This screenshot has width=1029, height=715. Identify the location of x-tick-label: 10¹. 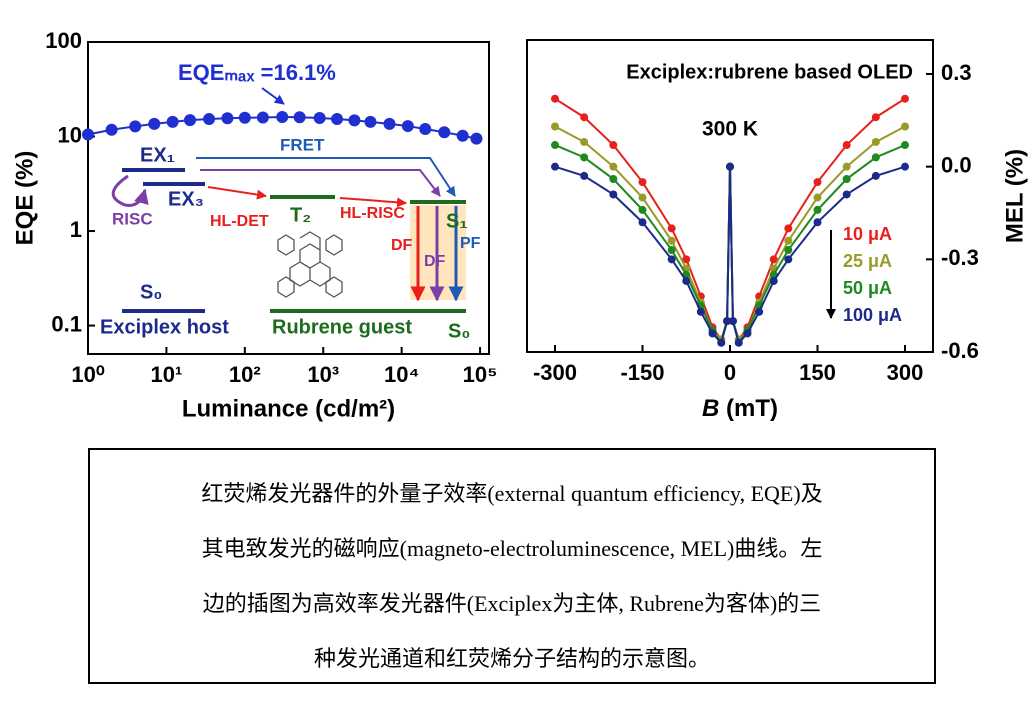
(167, 374).